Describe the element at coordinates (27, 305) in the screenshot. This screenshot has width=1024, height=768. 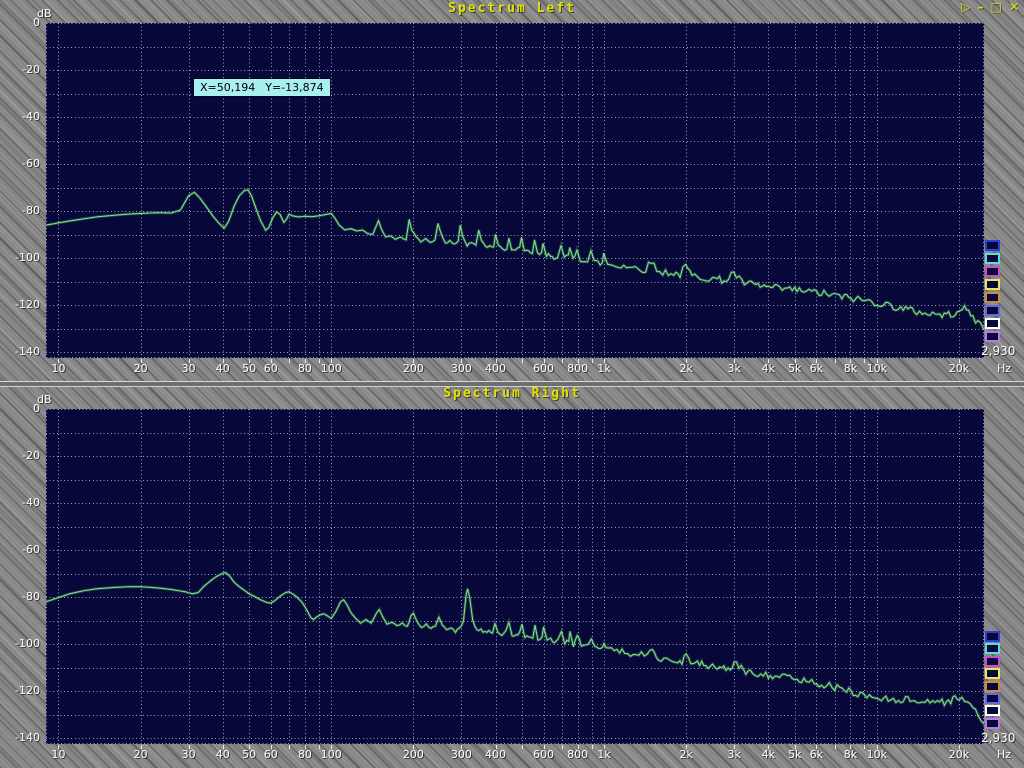
I see `y-tick-label: -120` at that location.